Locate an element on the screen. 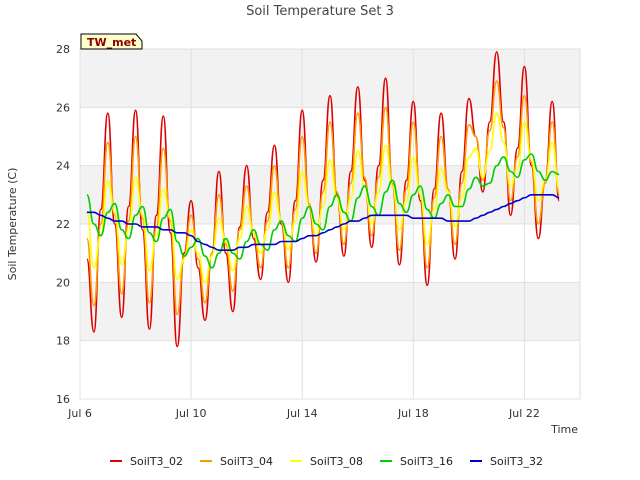  x-axis-ticks: Jul 6 Jul 10 Jul 14 Jul 18 Jul 22 is located at coordinates (303, 413).